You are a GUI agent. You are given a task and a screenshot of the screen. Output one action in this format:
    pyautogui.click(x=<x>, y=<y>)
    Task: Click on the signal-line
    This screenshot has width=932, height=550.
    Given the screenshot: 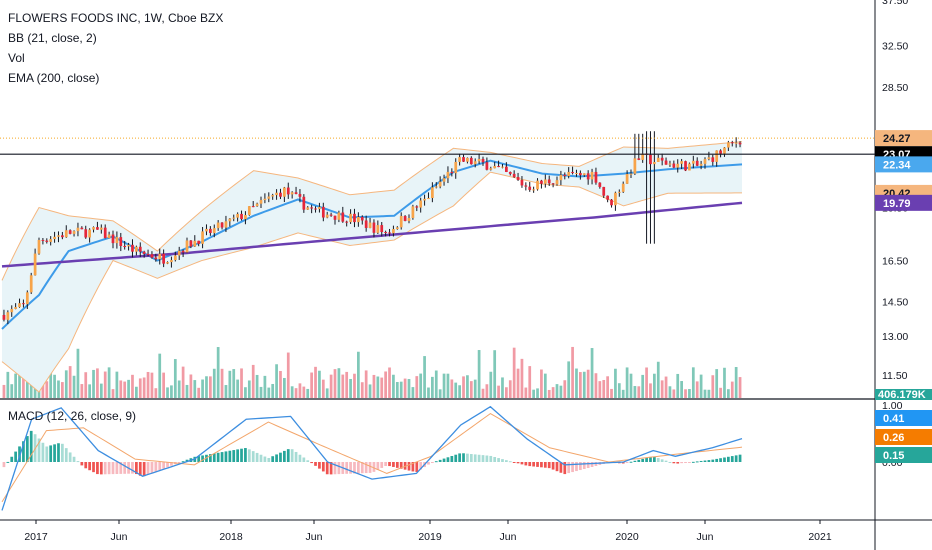 What is the action you would take?
    pyautogui.click(x=372, y=457)
    